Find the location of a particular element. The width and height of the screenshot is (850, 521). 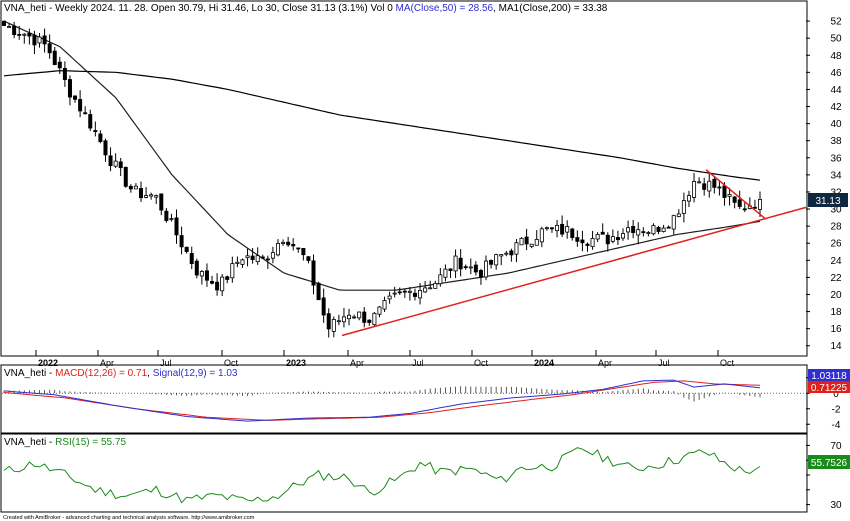

rsi-y-tick-label: 70 is located at coordinates (836, 446).